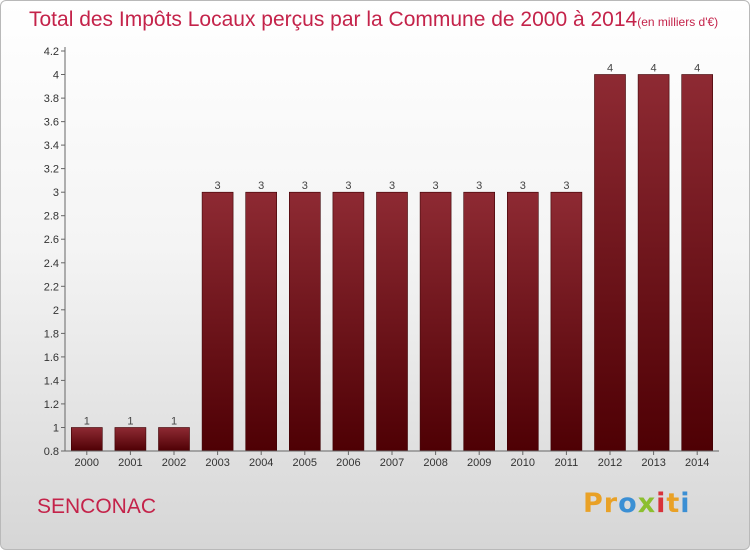  I want to click on x-tick-label: 2009, so click(479, 463).